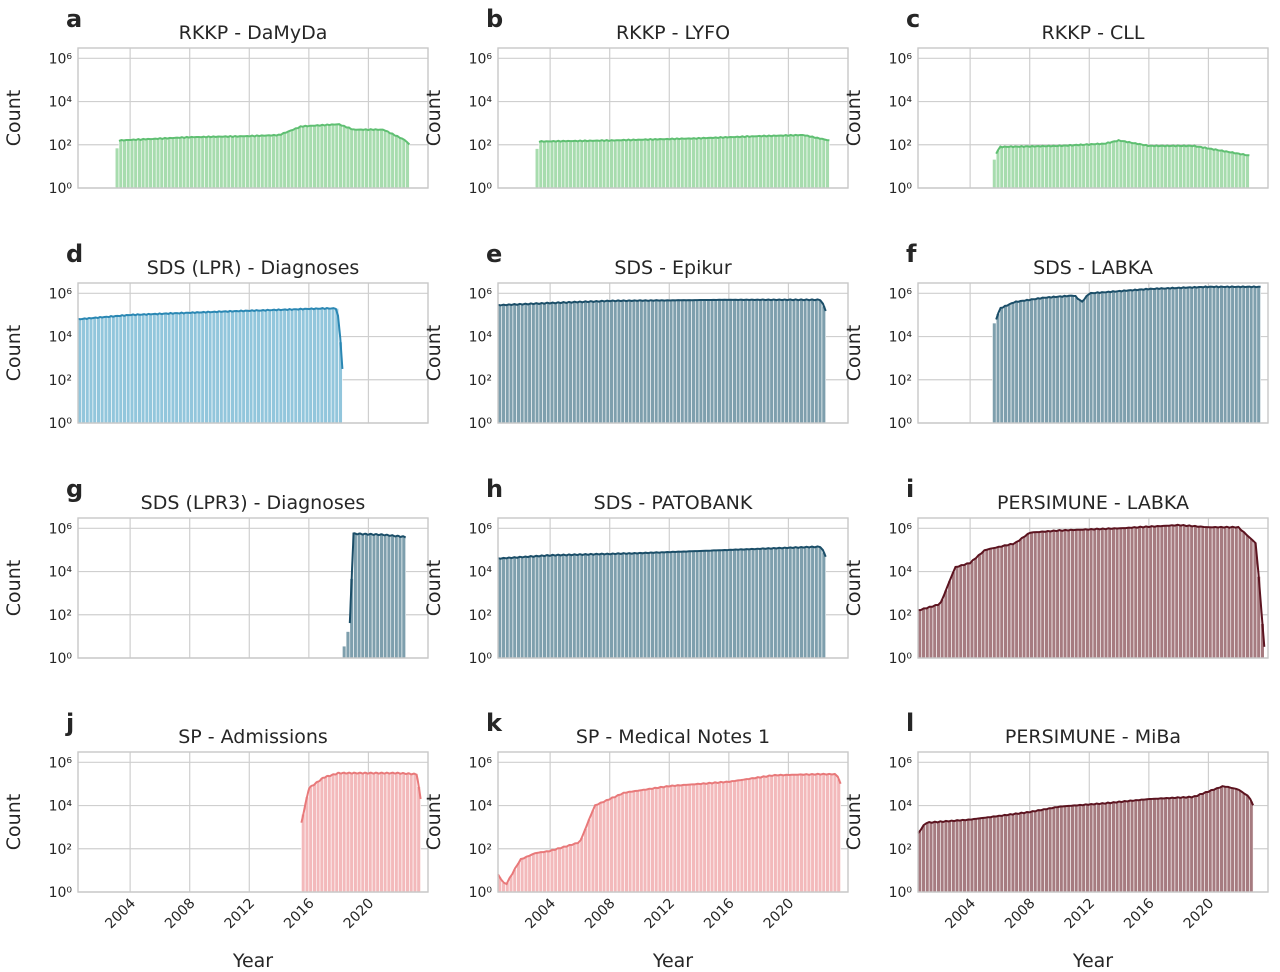 This screenshot has width=1280, height=972. What do you see at coordinates (216, 101) in the screenshot?
I see `panel-a: 10⁰ 10² 10⁴ 10⁶ Count RKKP - DaMyDa a` at bounding box center [216, 101].